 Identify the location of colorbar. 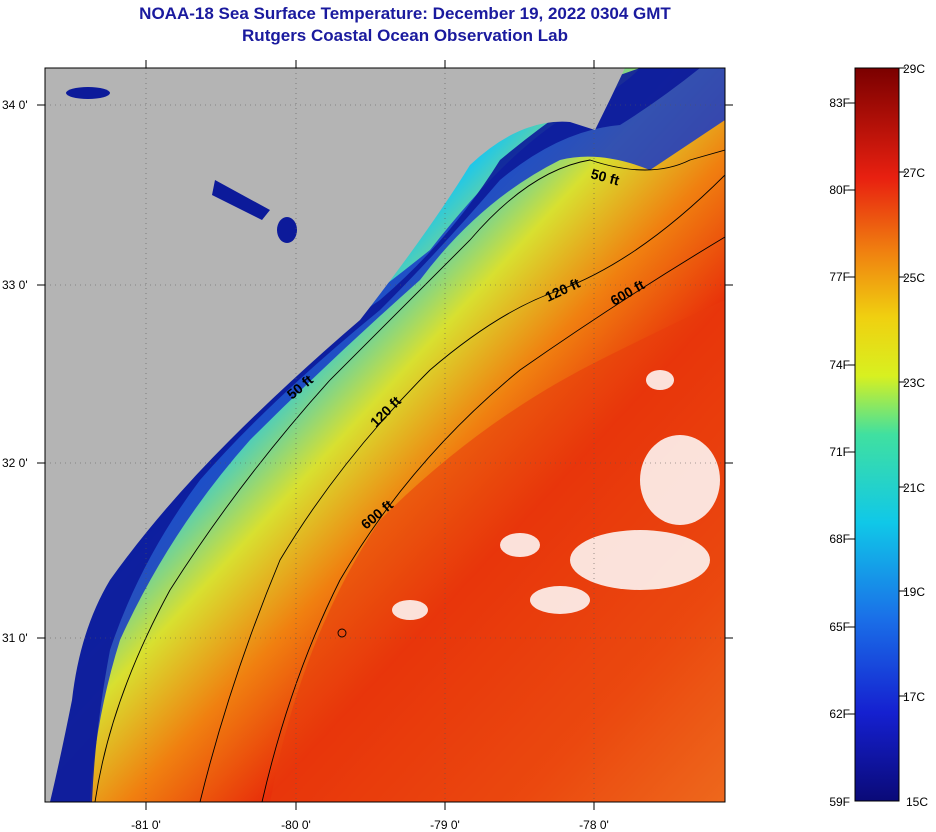
(877, 434).